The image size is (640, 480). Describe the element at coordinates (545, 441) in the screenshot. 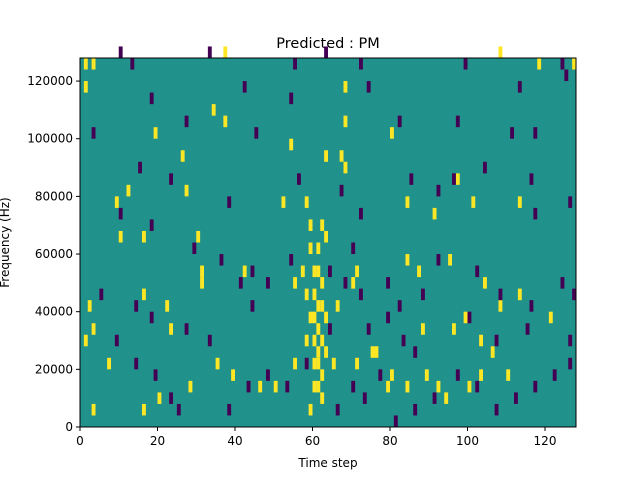

I see `x-tick-label: 120` at that location.